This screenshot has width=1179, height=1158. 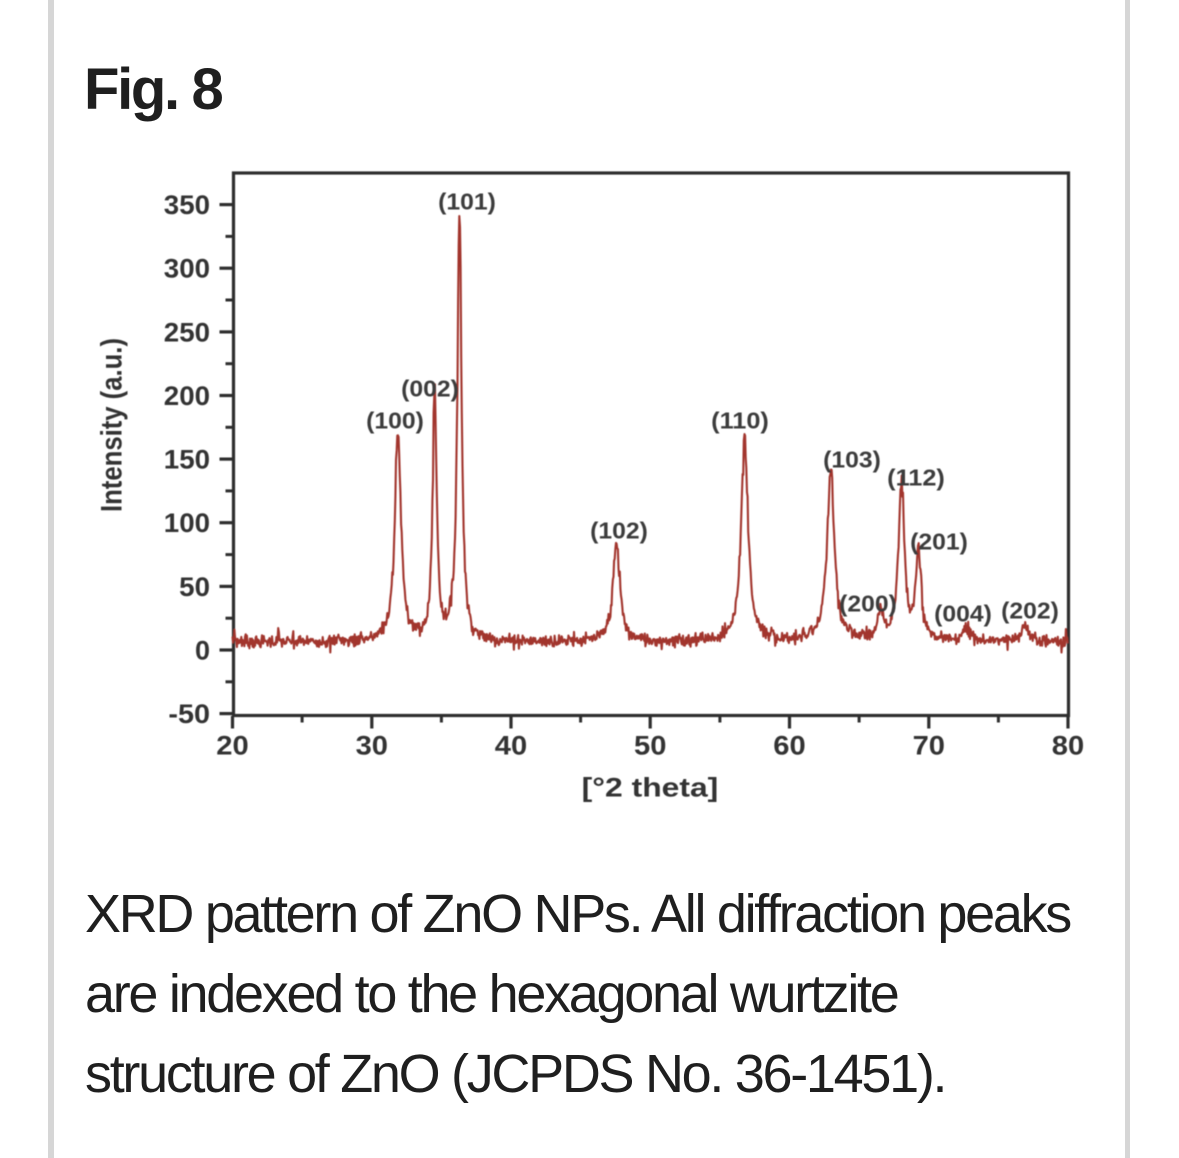 I want to click on svg-text: 250, so click(x=187, y=332).